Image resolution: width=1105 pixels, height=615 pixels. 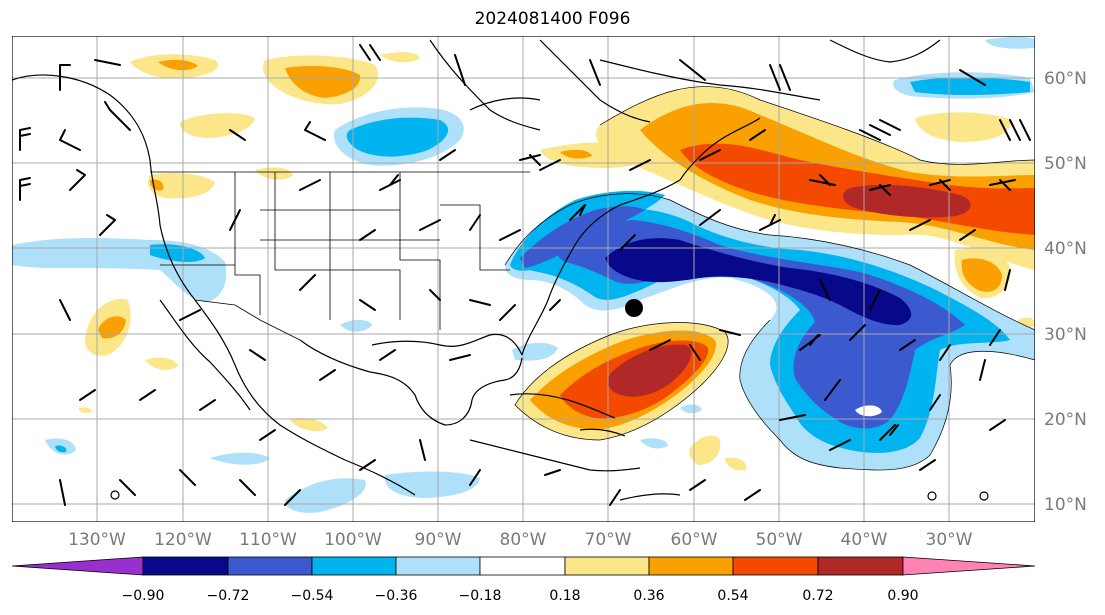 I want to click on latitude-labels: 60°N 50°N 40°N 30°N 20°N 10°N, so click(x=1065, y=292).